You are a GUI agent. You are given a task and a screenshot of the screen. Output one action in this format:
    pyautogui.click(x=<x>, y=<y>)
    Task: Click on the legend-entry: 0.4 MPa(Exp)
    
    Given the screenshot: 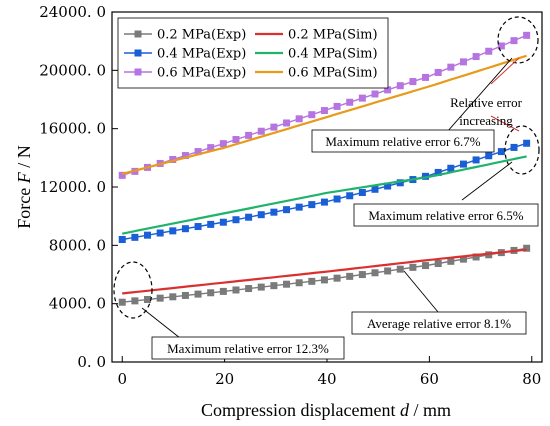 What is the action you would take?
    pyautogui.click(x=185, y=54)
    